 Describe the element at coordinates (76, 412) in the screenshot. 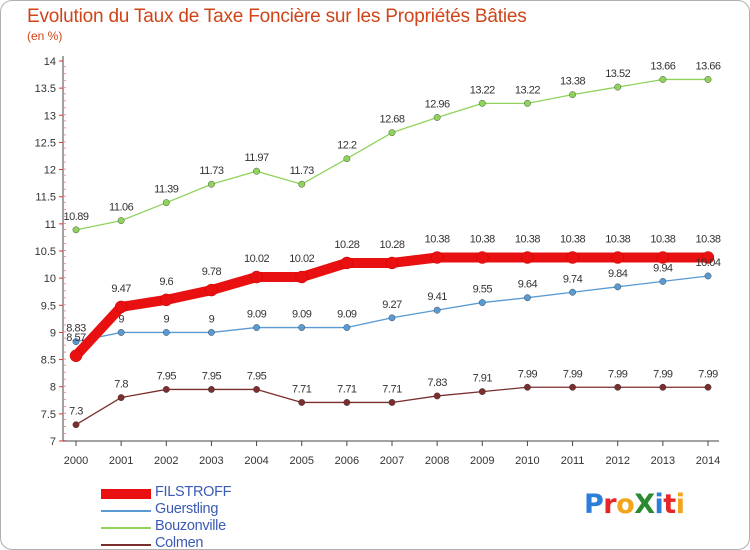

I see `data-label: 7.3` at that location.